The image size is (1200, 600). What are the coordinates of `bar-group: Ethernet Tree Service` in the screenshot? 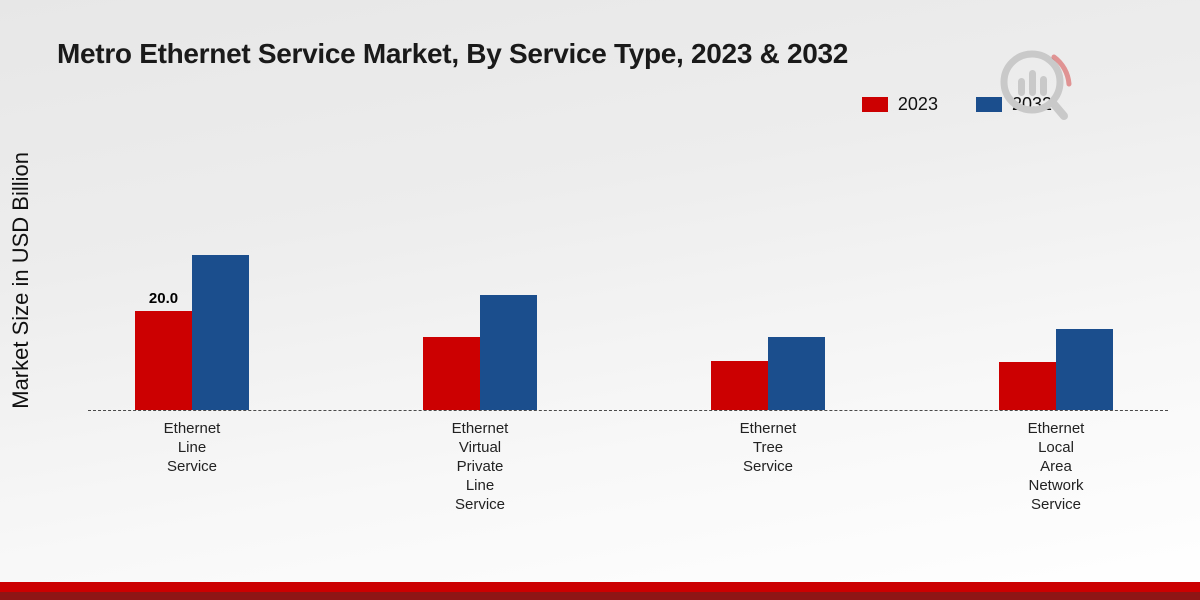 It's located at (768, 406).